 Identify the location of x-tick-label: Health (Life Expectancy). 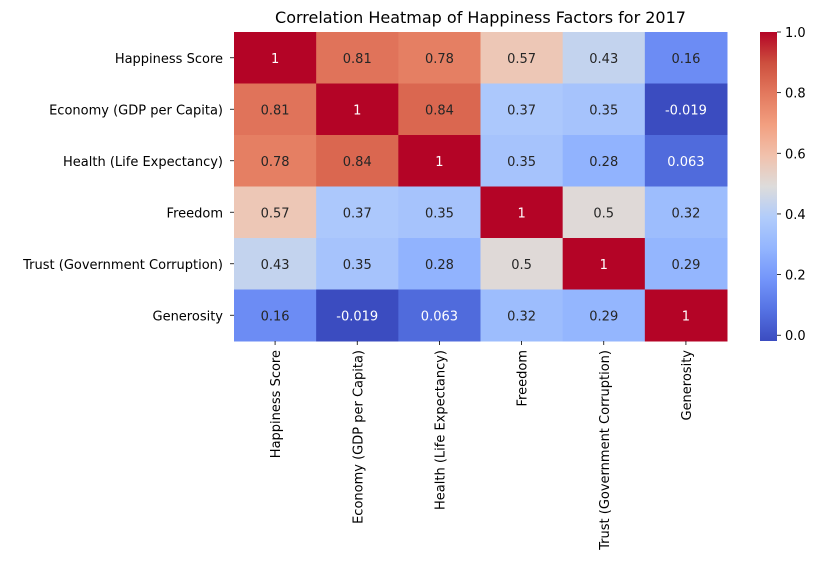
(440, 430).